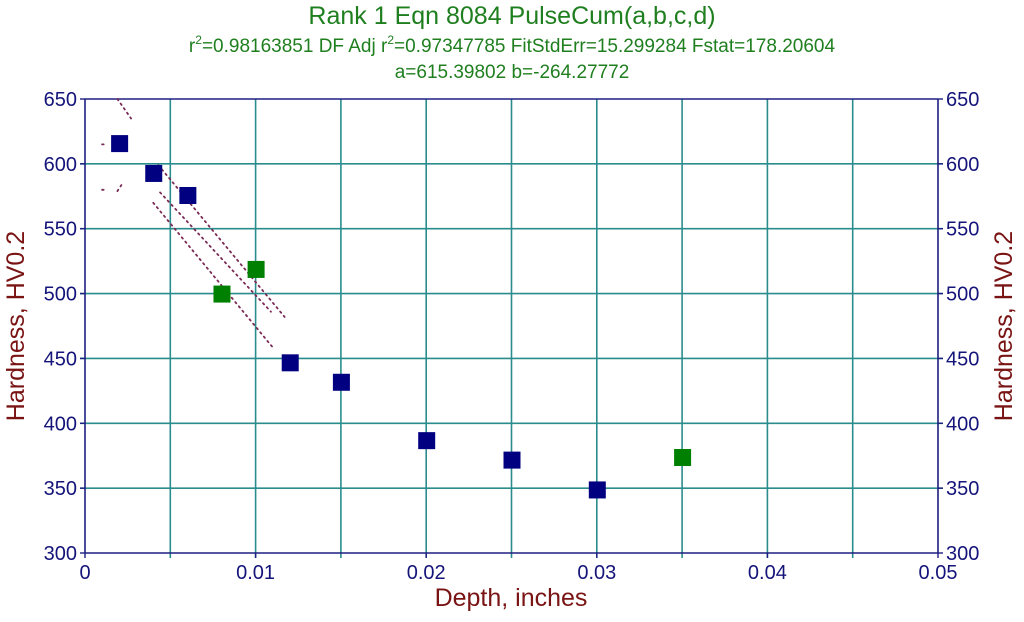  What do you see at coordinates (60, 554) in the screenshot?
I see `y-tick-label-left: 300` at bounding box center [60, 554].